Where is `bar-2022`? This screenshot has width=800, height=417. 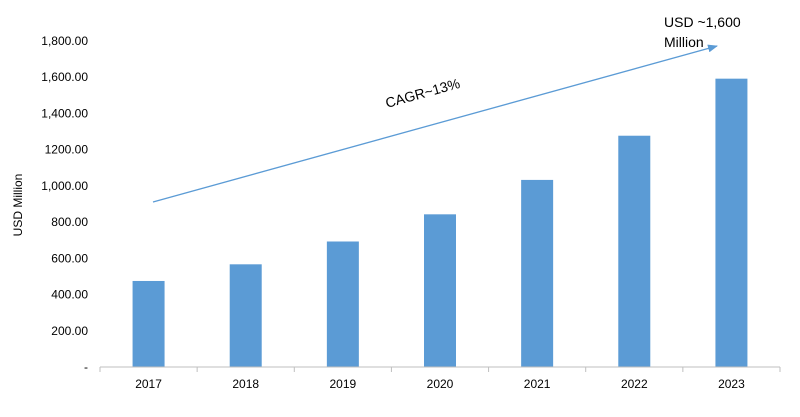 bar-2022 is located at coordinates (634, 251).